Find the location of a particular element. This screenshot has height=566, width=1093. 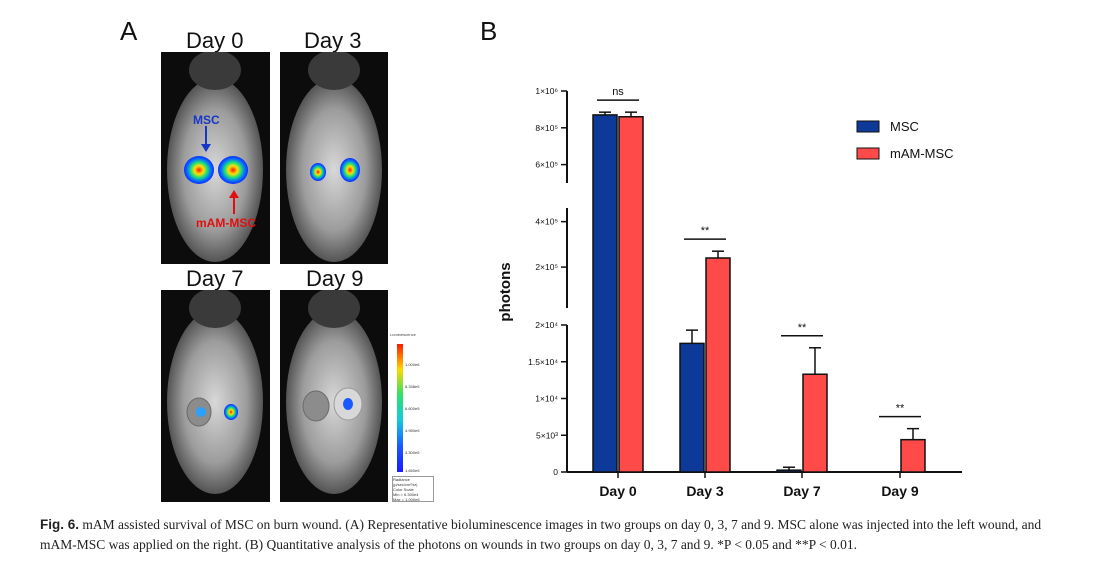

legend-label-mam-msc: mAM-MSC is located at coordinates (922, 153).